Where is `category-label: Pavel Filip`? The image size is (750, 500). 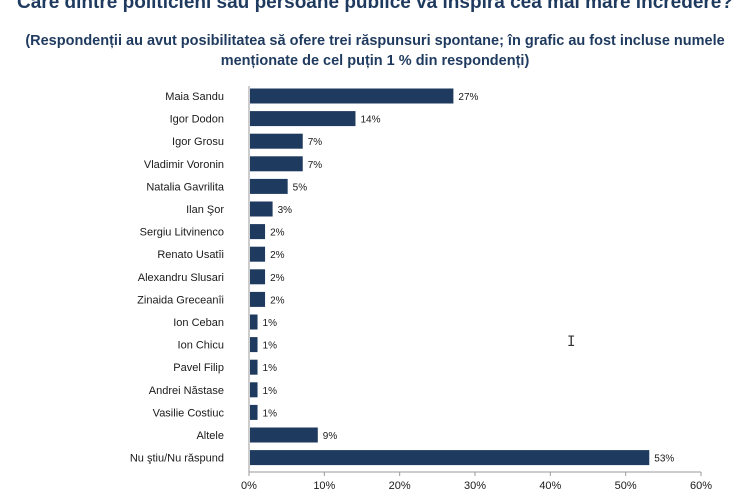
category-label: Pavel Filip is located at coordinates (198, 368).